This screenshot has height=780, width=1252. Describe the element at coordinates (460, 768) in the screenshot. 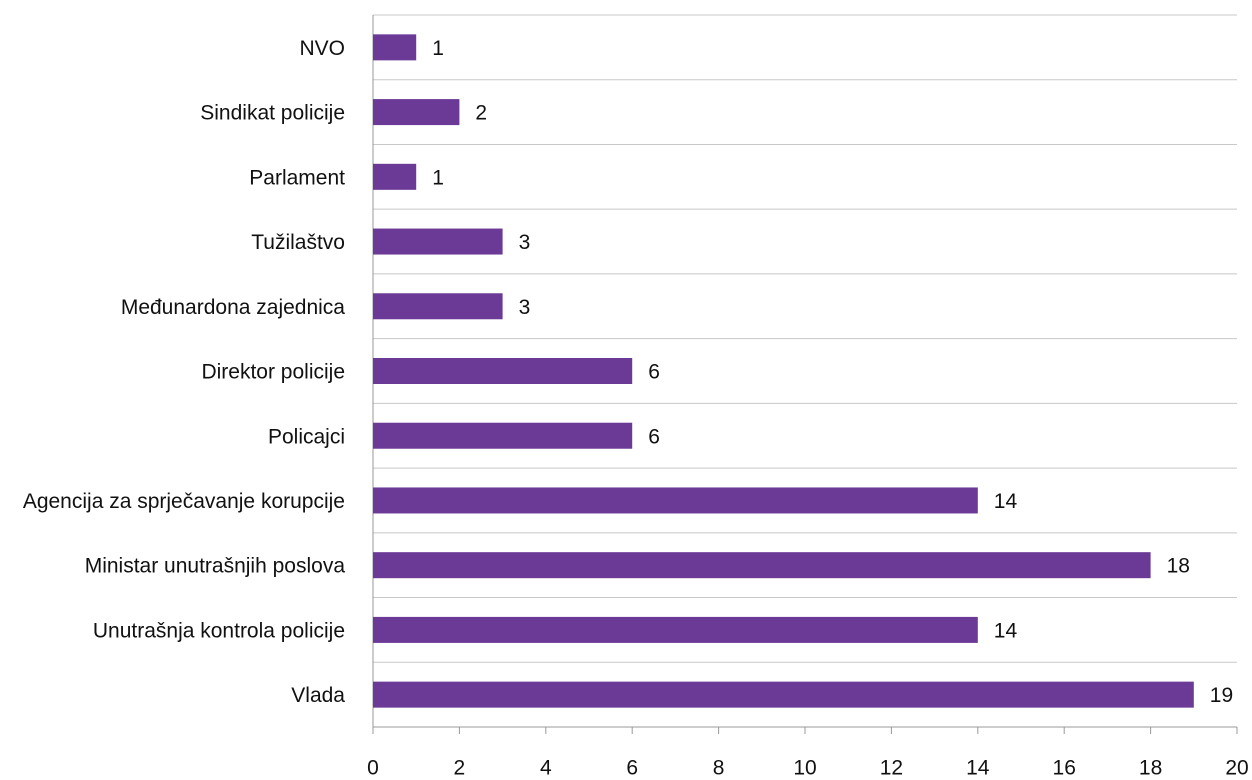

I see `x-tick-label: 2` at that location.